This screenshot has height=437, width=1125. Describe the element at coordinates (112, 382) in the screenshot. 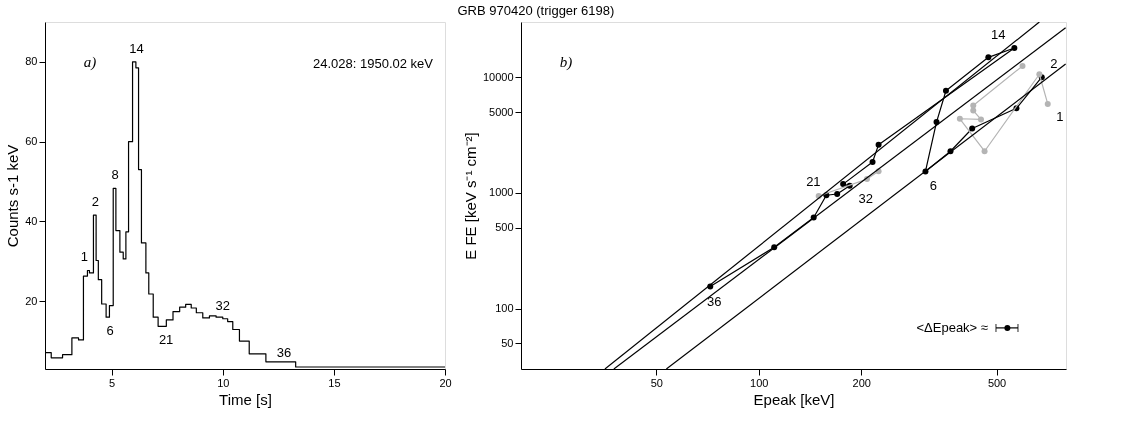

I see `x-tick-label: 5` at that location.